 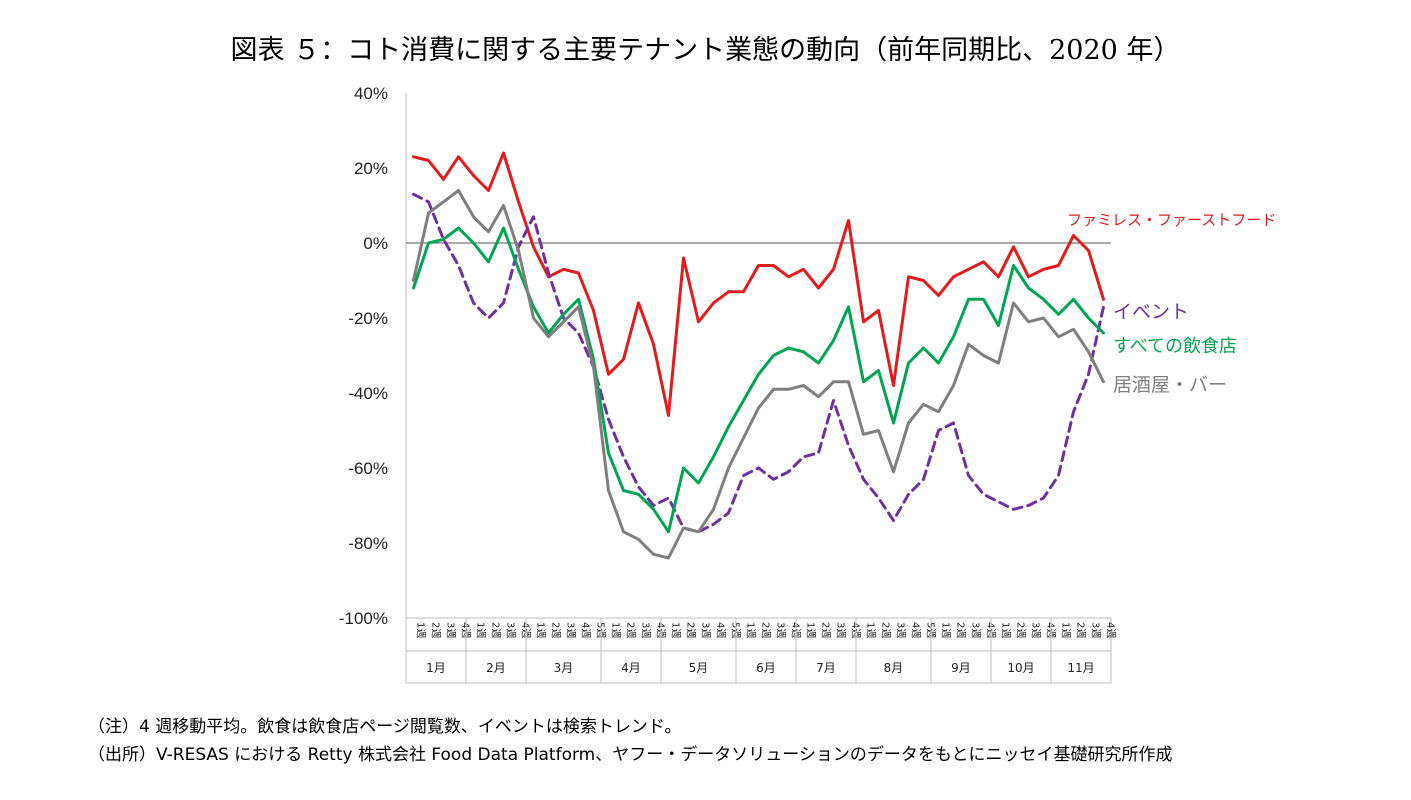 I want to click on x-tick-label-month: 3月, so click(x=564, y=668).